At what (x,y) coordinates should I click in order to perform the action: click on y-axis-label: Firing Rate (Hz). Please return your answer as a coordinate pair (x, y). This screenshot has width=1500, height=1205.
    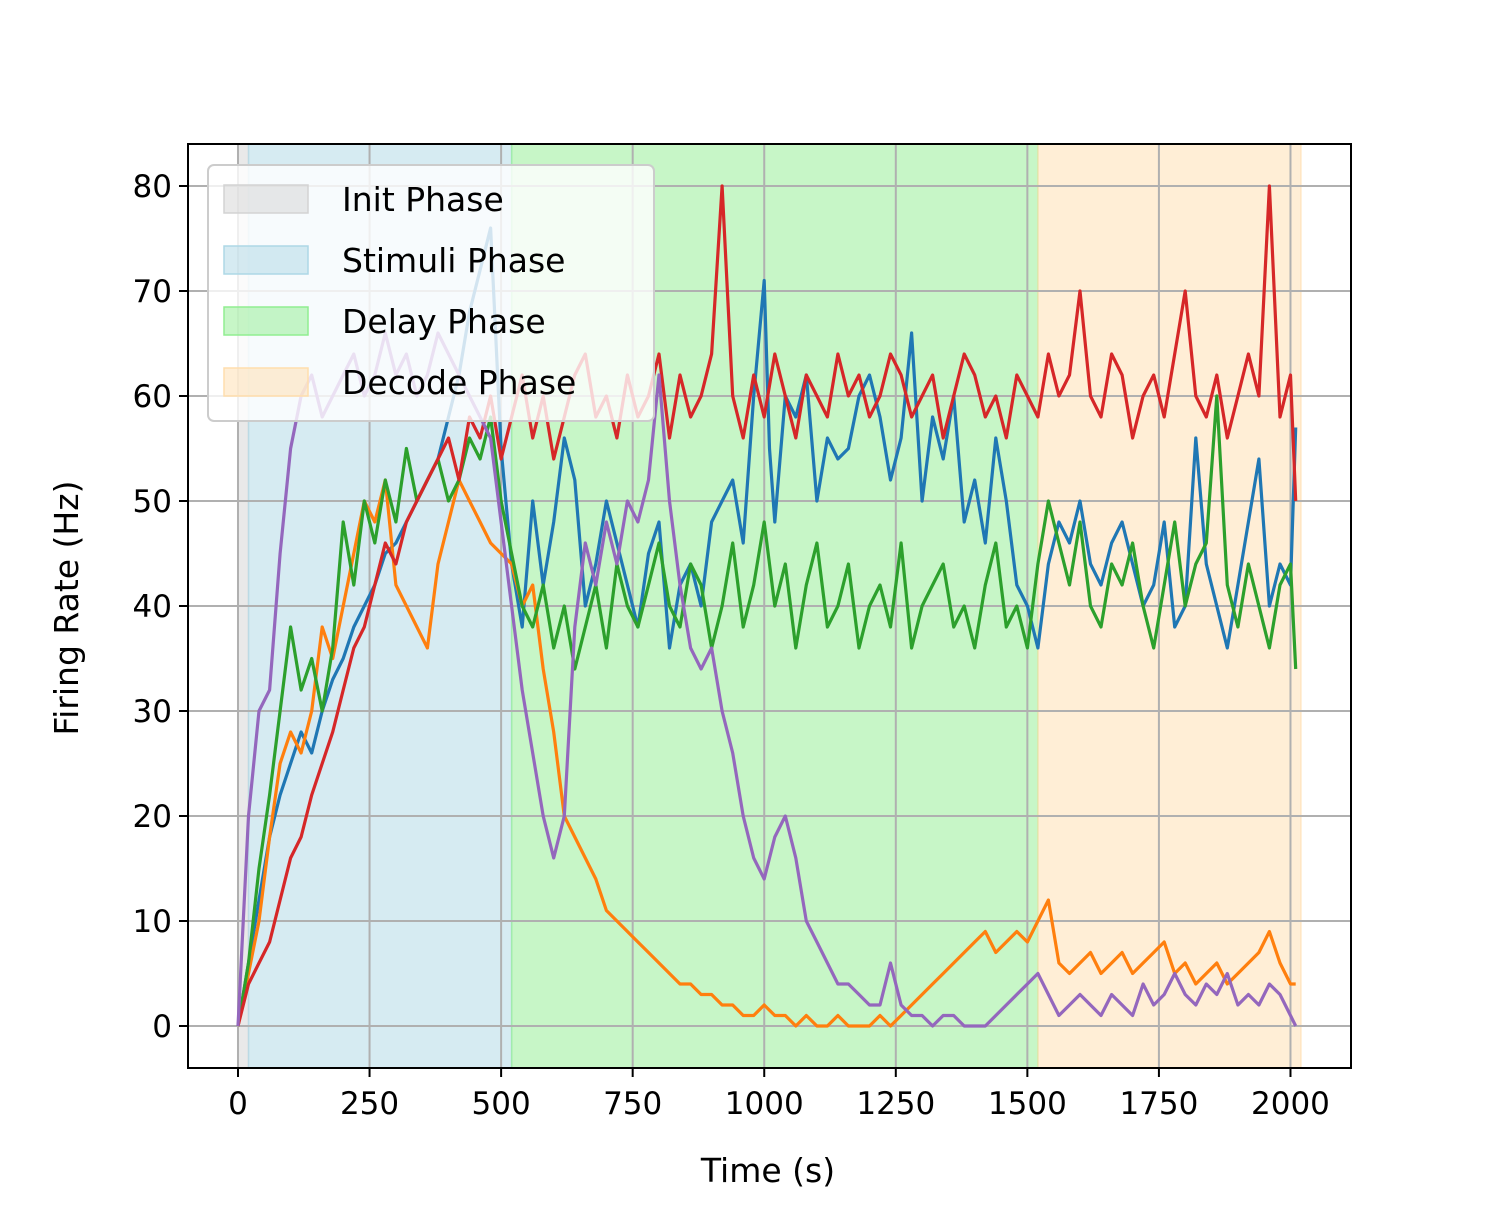
    Looking at the image, I should click on (66, 608).